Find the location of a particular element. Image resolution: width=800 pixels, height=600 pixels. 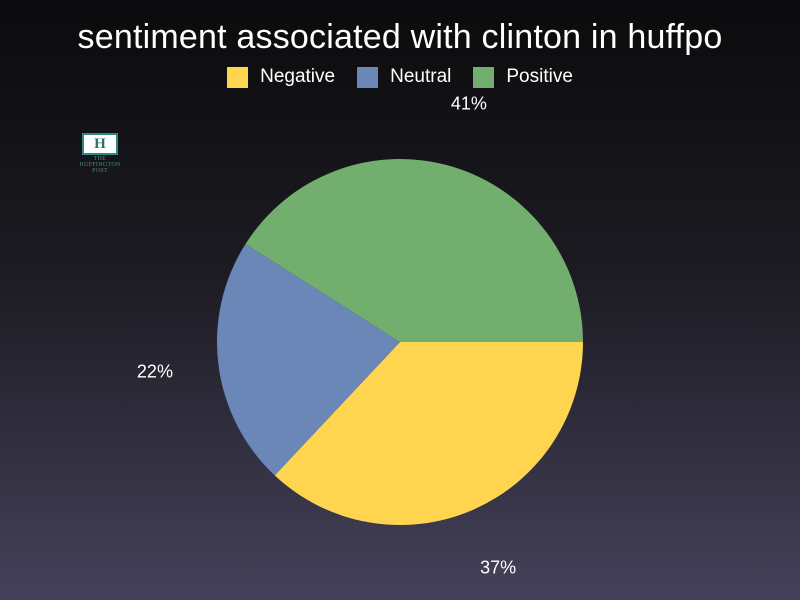

huffington-post-logo: H THE HUFFINGTON POST is located at coordinates (100, 153).